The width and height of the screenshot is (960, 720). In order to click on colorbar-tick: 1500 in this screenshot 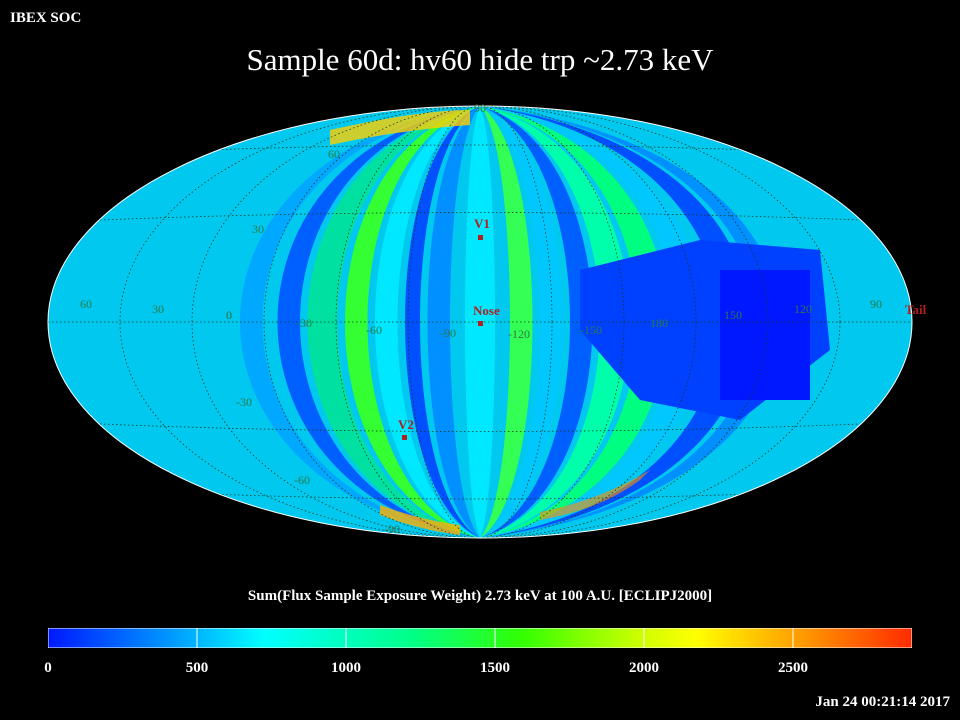, I will do `click(495, 668)`.